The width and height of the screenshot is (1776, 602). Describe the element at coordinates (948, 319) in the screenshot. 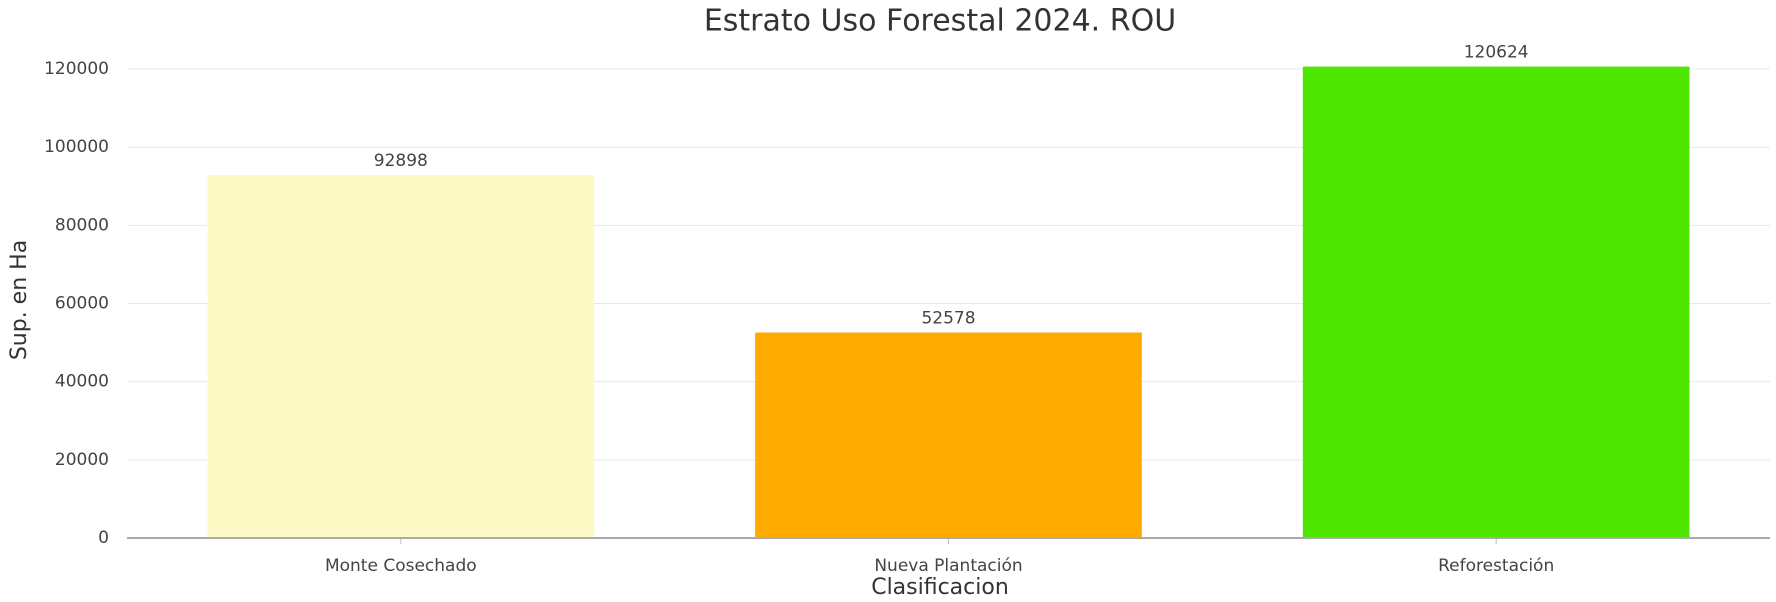

I see `value-label: 52578` at that location.